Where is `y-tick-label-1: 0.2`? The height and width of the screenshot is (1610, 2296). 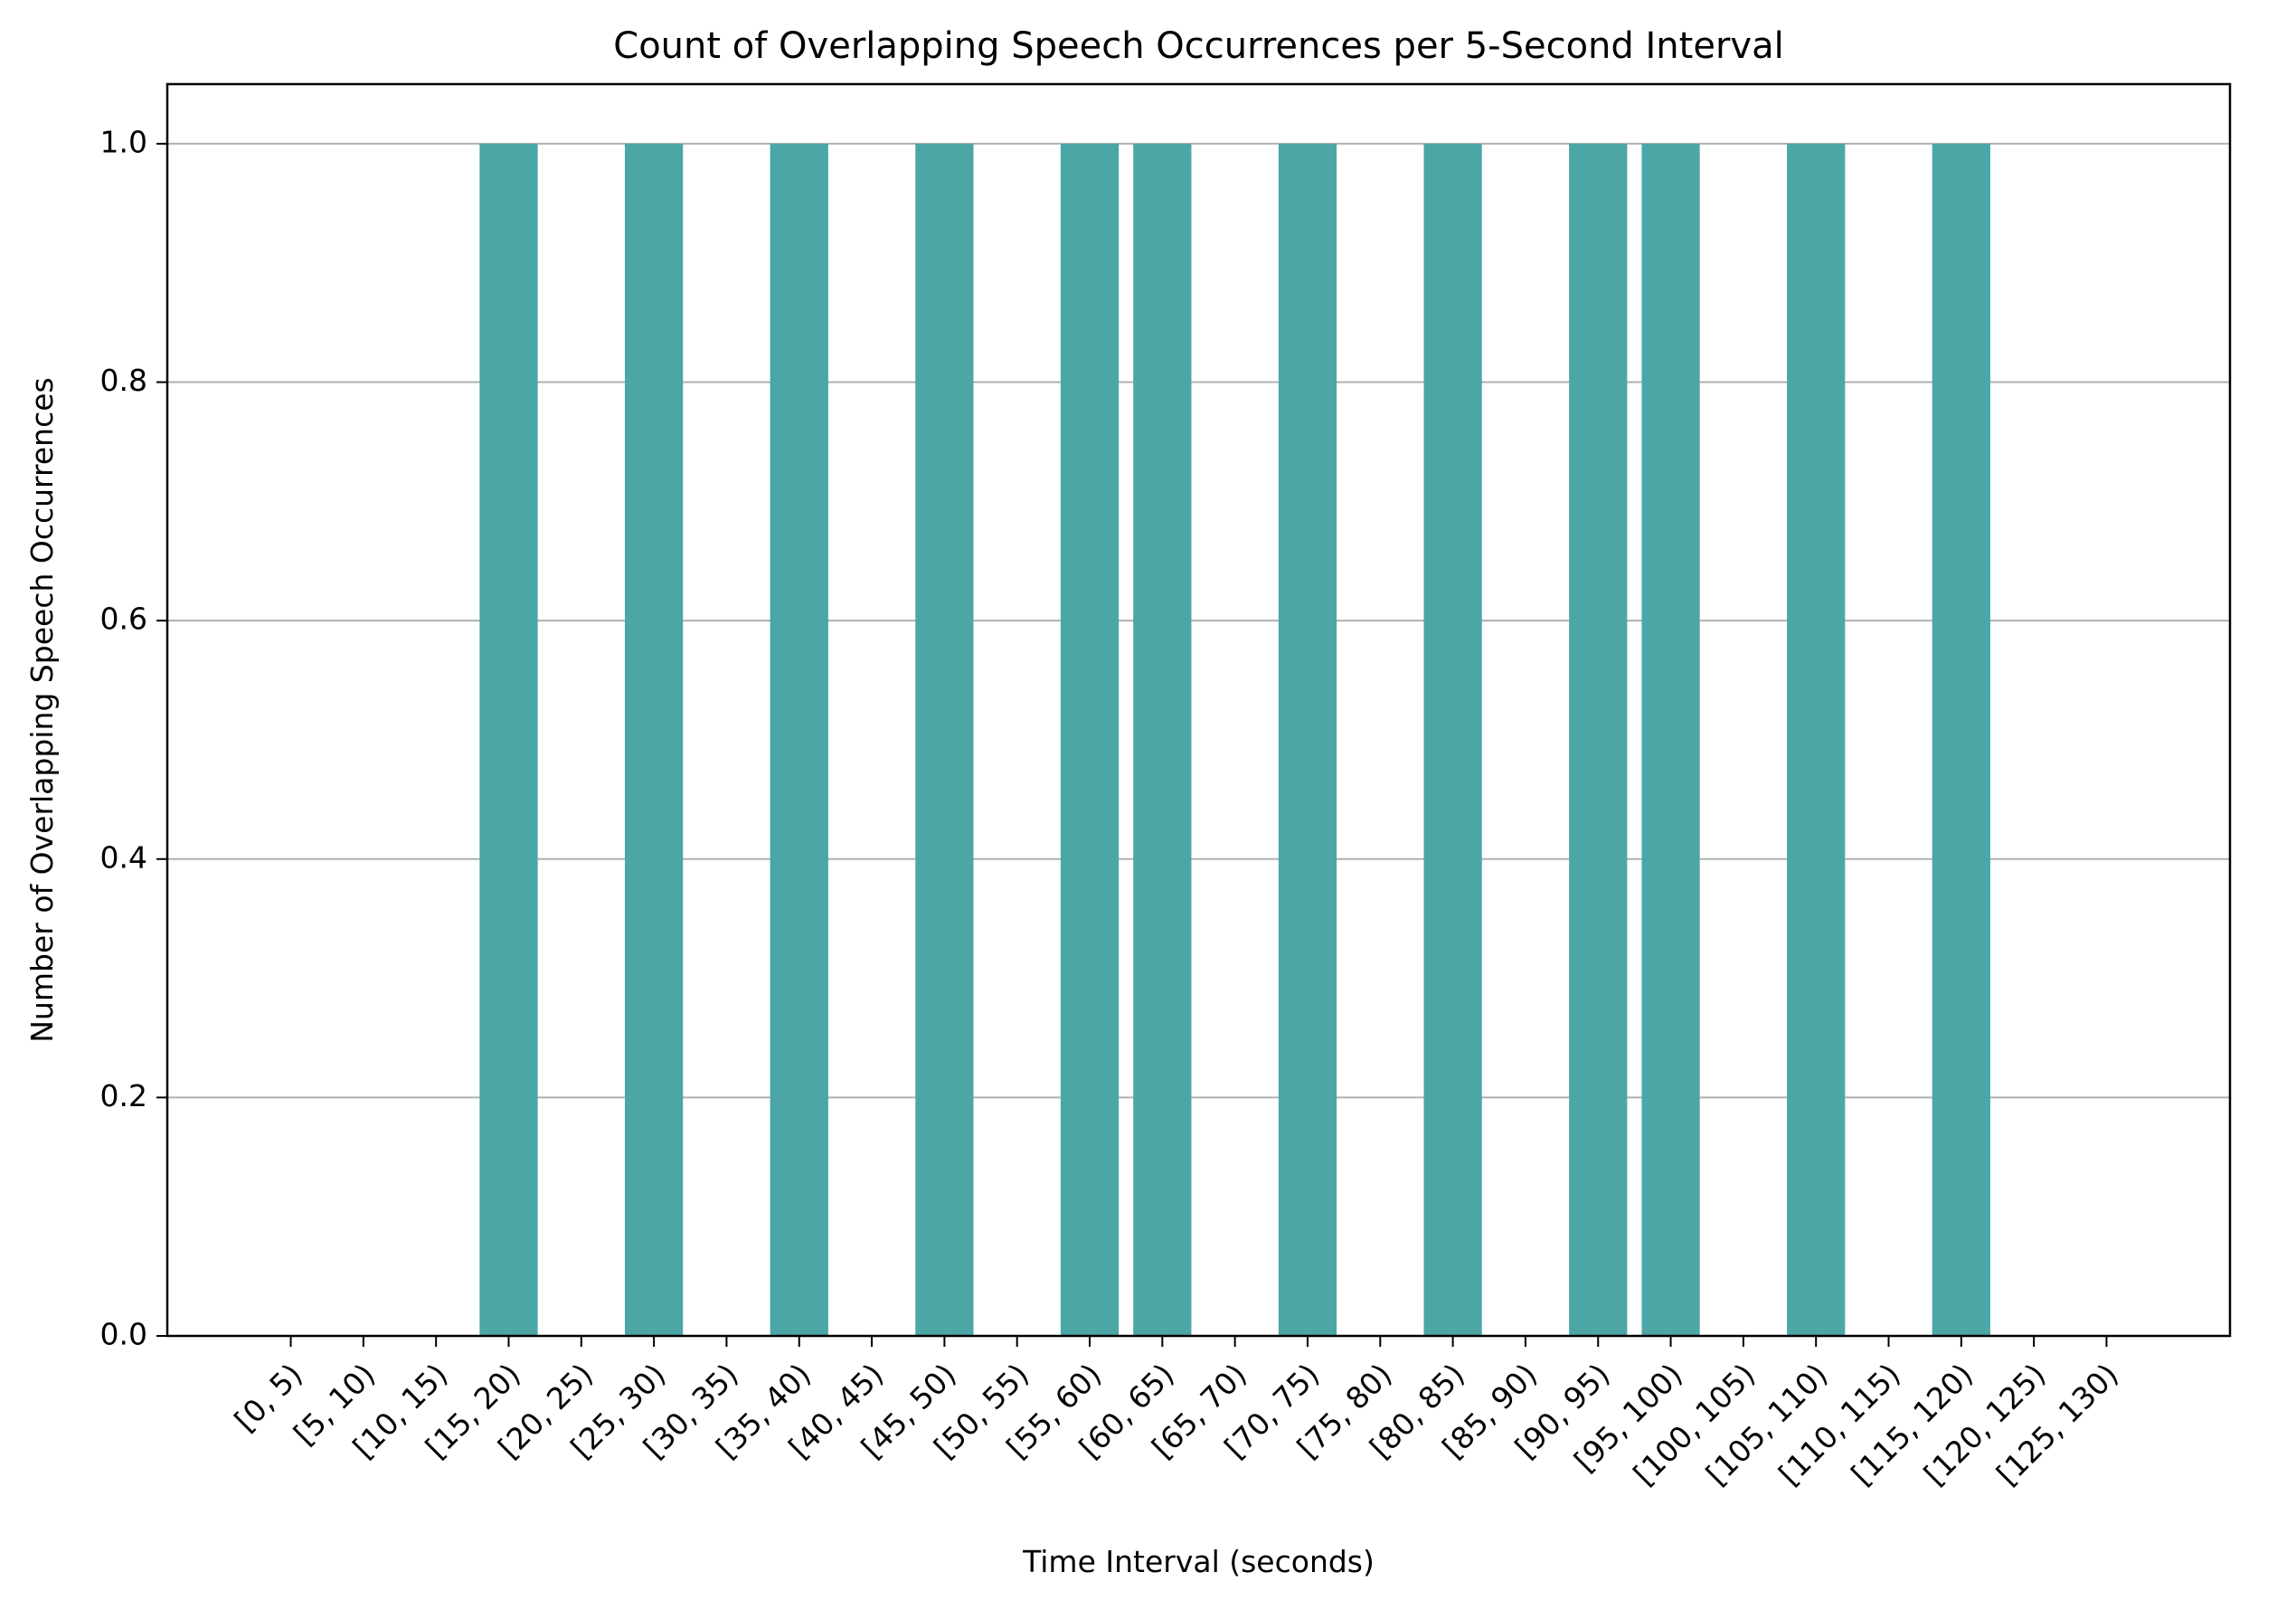
y-tick-label-1: 0.2 is located at coordinates (124, 1095).